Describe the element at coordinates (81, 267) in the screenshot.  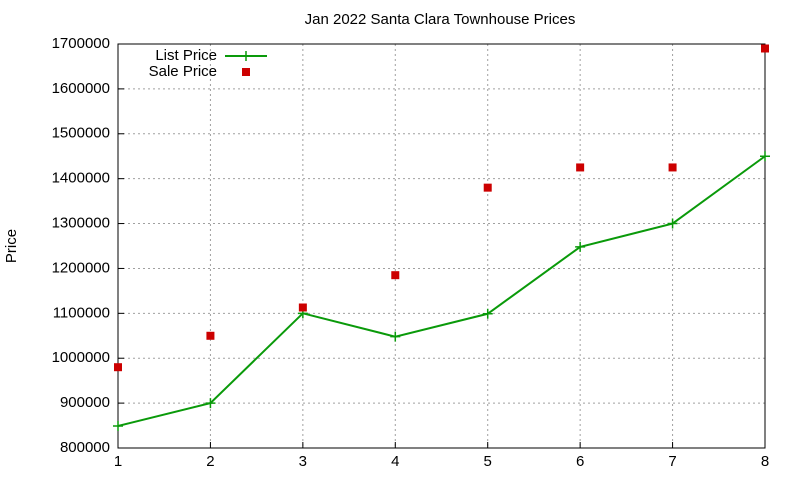
I see `y-tick-label: 1200000` at that location.